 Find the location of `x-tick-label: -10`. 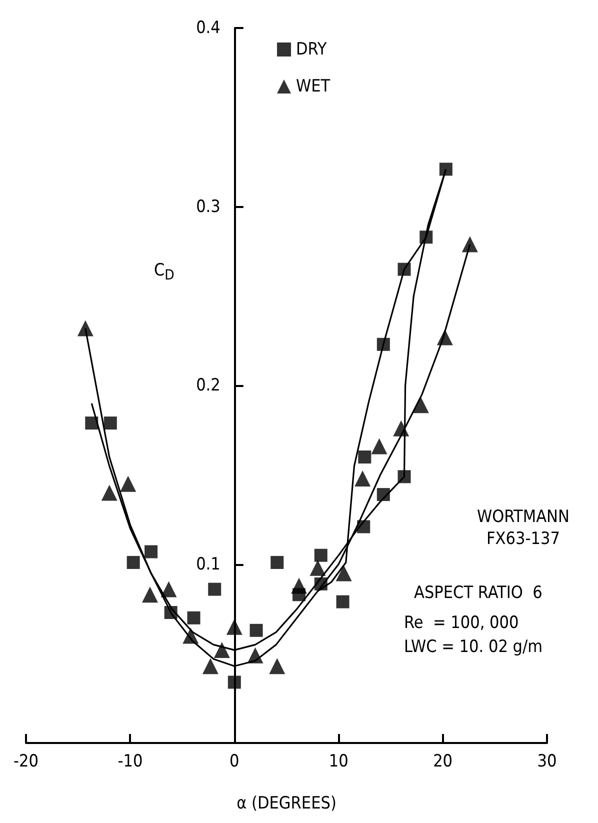

x-tick-label: -10 is located at coordinates (130, 762).